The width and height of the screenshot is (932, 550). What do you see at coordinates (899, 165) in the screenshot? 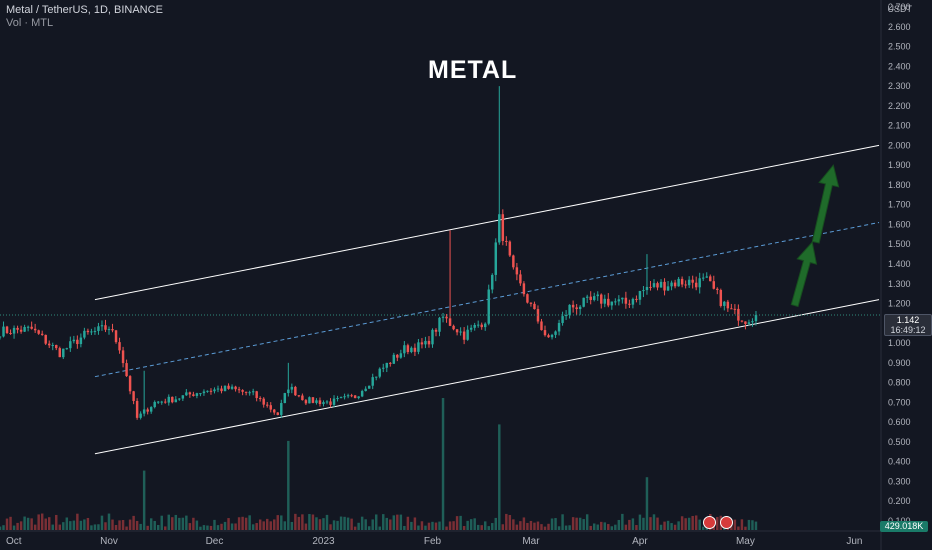
I see `price-tick-label: 1.900` at bounding box center [899, 165].